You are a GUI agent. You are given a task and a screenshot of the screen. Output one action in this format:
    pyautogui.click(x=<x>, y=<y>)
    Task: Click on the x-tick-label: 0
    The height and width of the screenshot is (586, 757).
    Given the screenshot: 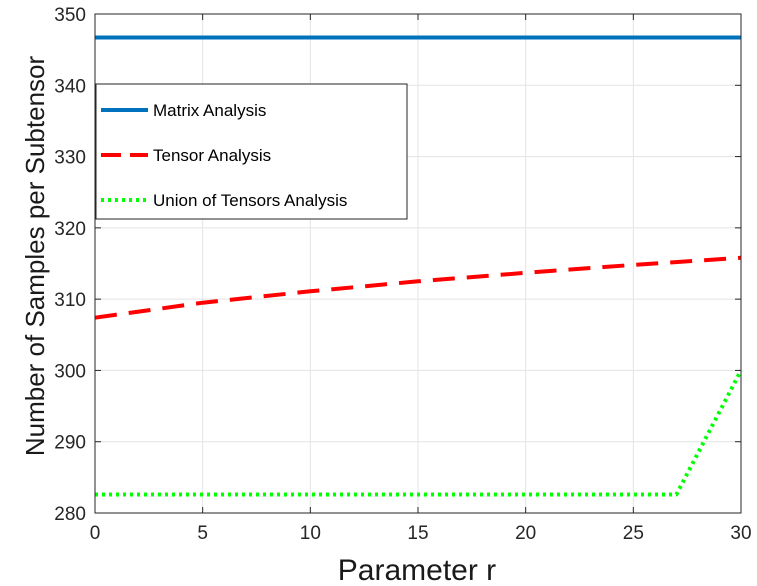 What is the action you would take?
    pyautogui.click(x=95, y=533)
    